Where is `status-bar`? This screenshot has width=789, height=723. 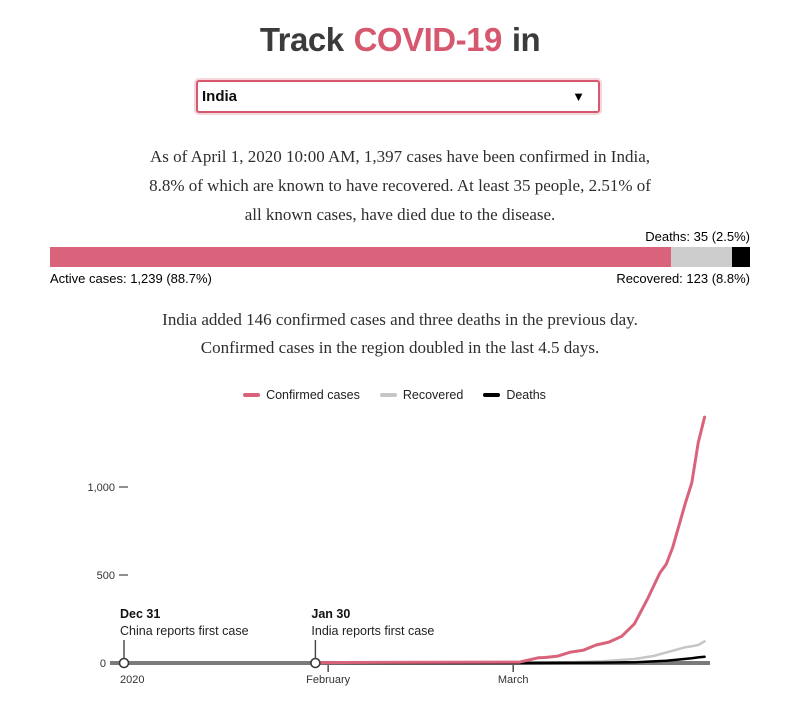
status-bar is located at coordinates (400, 257).